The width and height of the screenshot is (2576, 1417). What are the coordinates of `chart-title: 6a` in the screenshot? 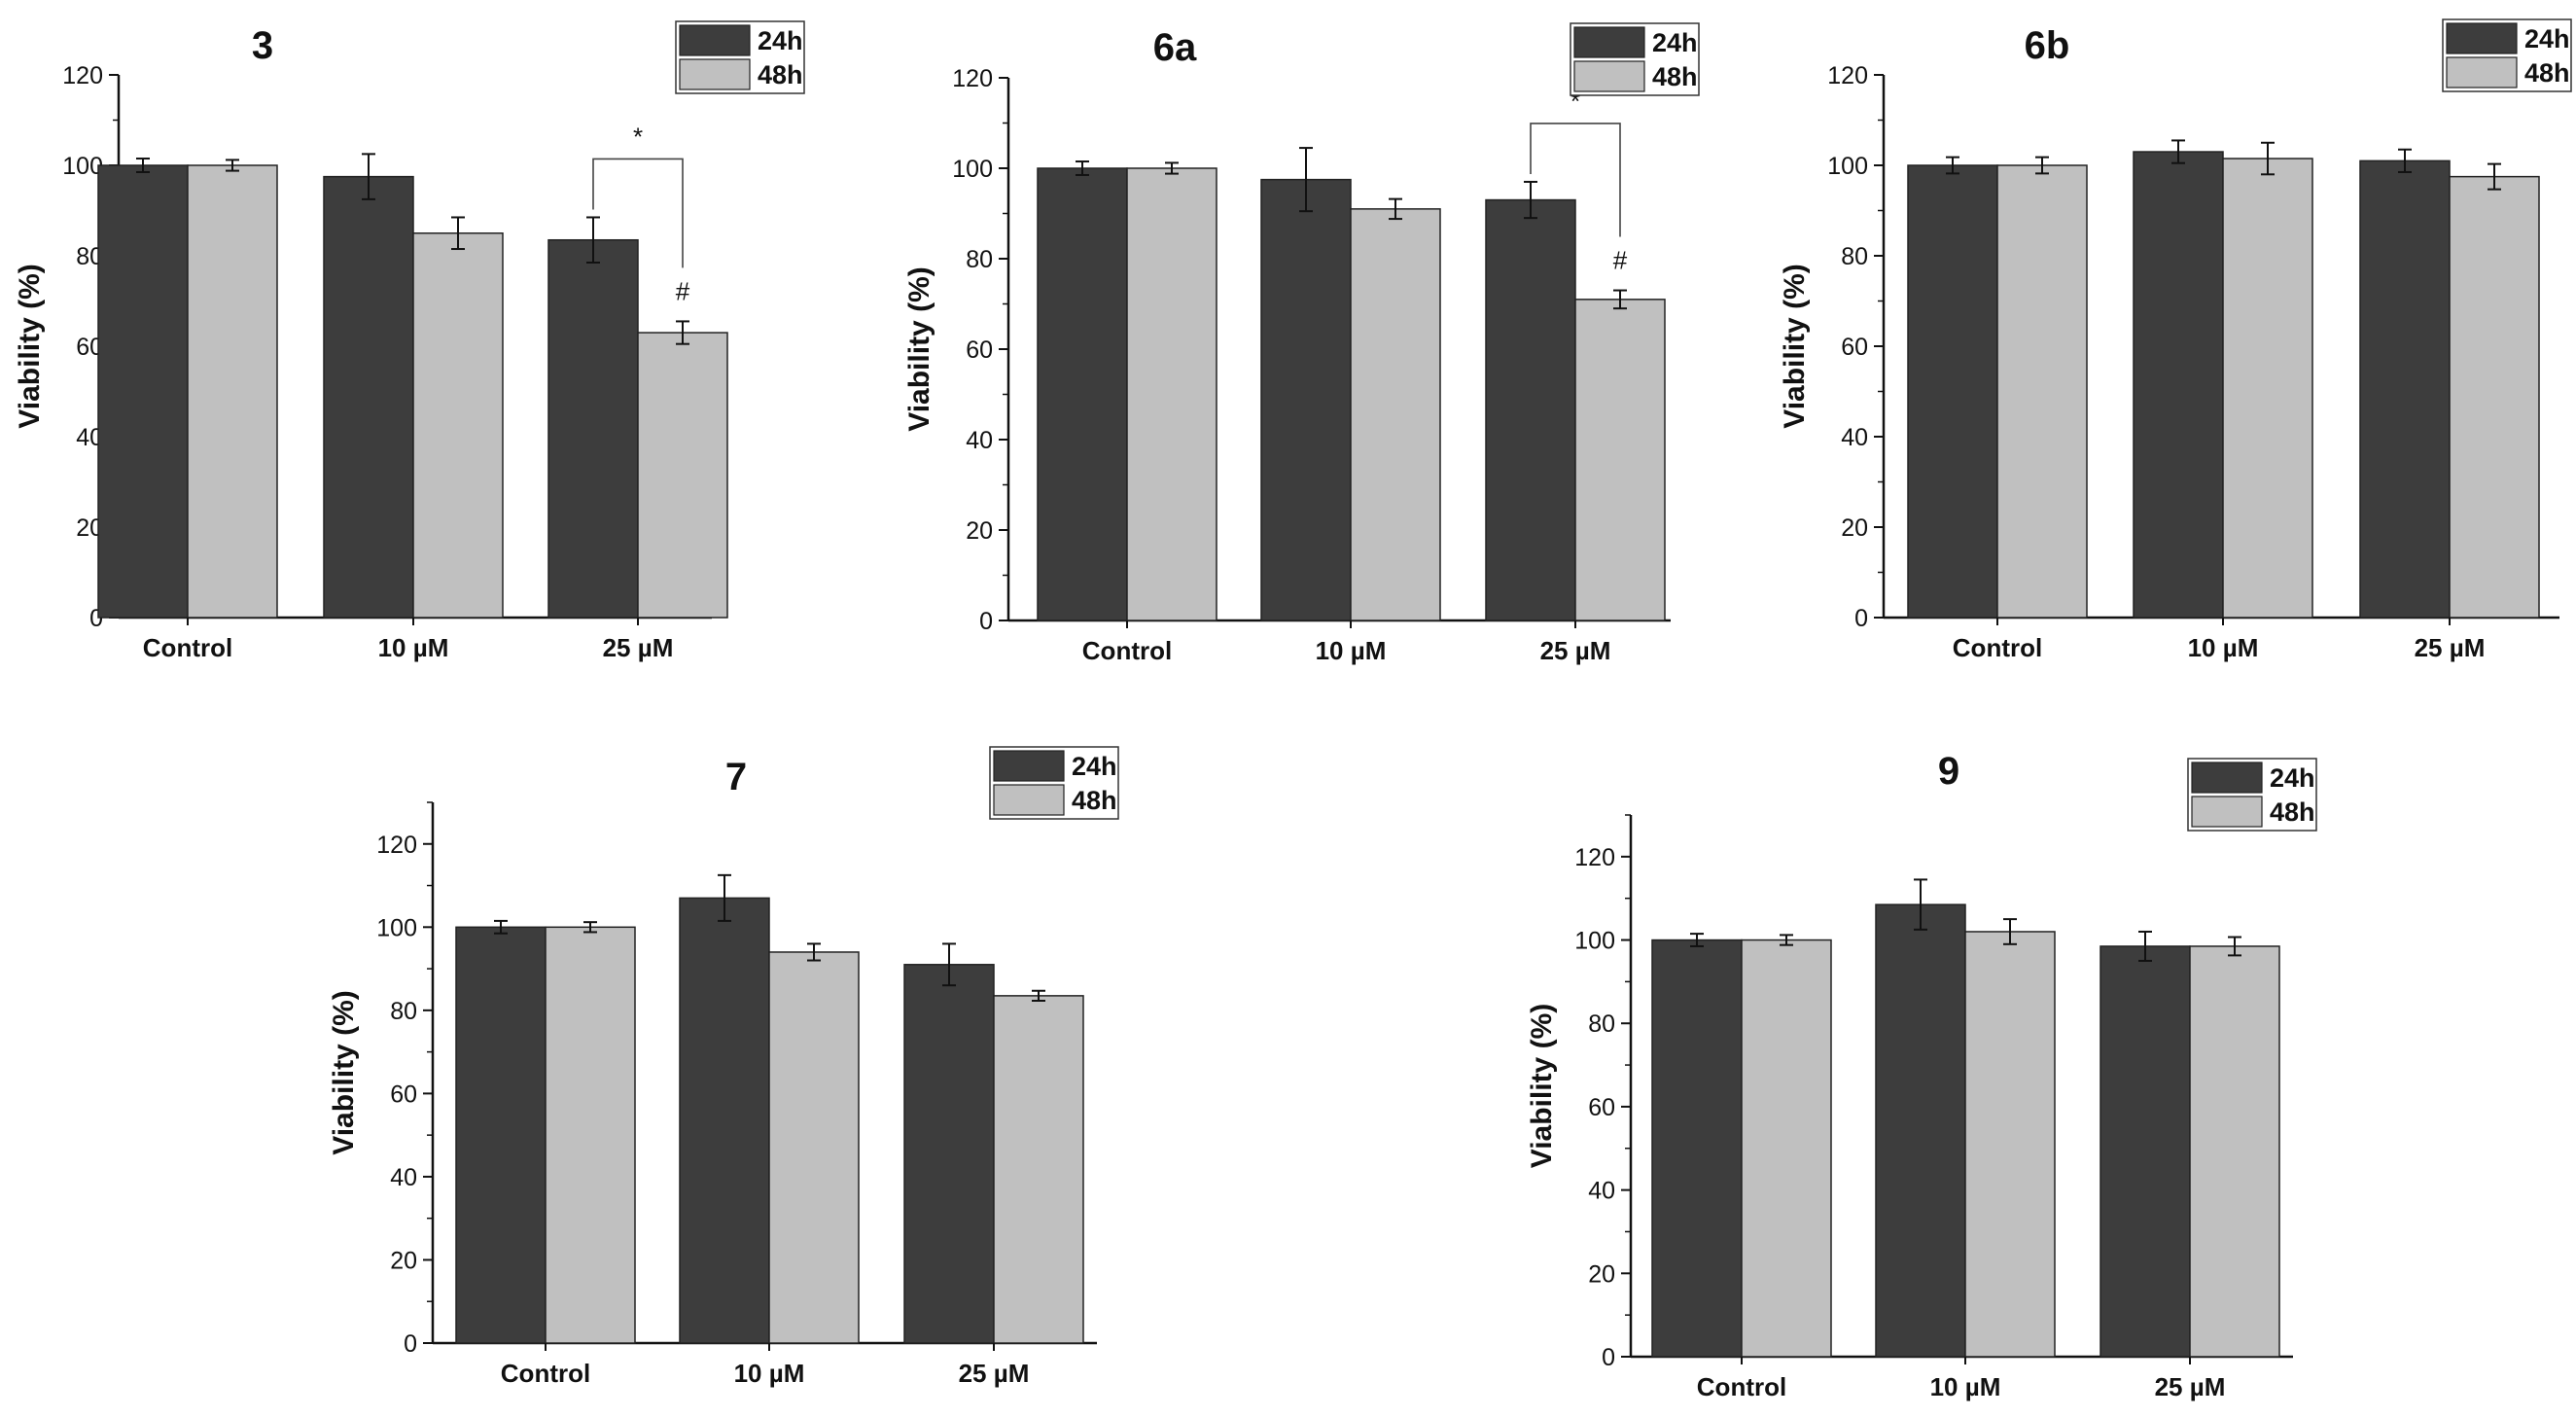 It's located at (1175, 47).